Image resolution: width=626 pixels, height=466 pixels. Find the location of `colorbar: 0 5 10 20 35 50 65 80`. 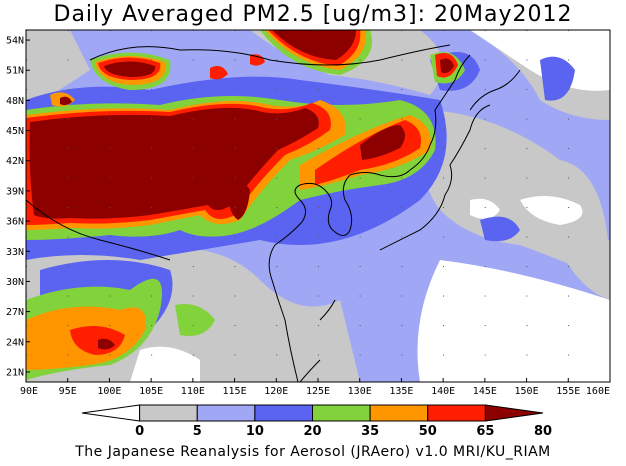

colorbar: 0 5 10 20 35 50 65 80 is located at coordinates (316, 421).